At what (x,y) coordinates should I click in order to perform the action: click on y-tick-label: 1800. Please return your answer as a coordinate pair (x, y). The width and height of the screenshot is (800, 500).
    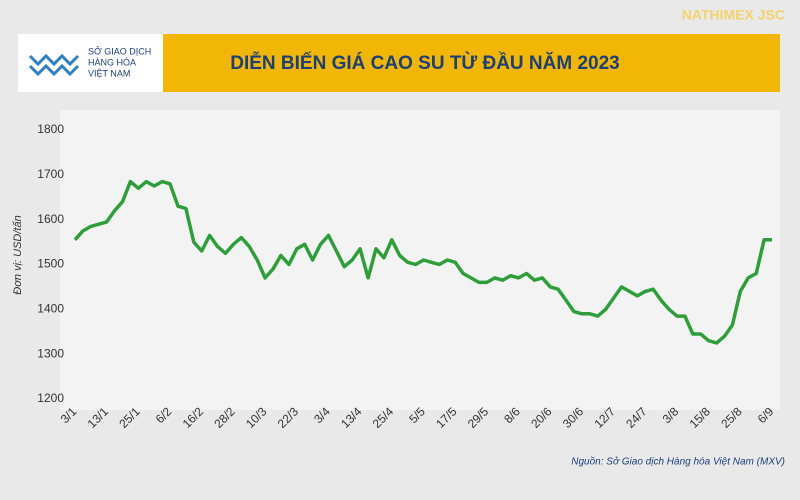
    Looking at the image, I should click on (50, 129).